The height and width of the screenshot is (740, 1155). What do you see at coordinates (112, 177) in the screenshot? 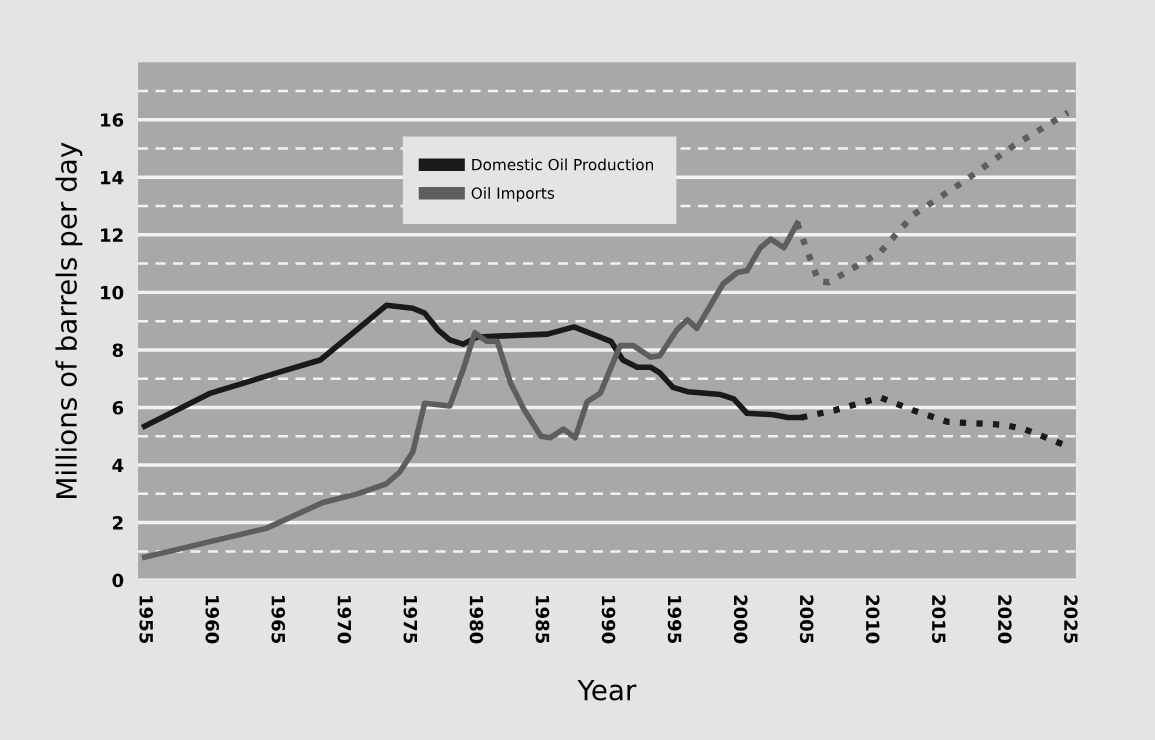
I see `y-tick-label: 14` at bounding box center [112, 177].